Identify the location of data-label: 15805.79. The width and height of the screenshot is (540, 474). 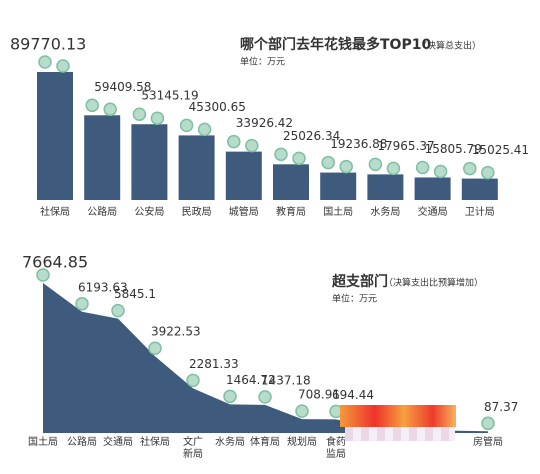
(453, 149).